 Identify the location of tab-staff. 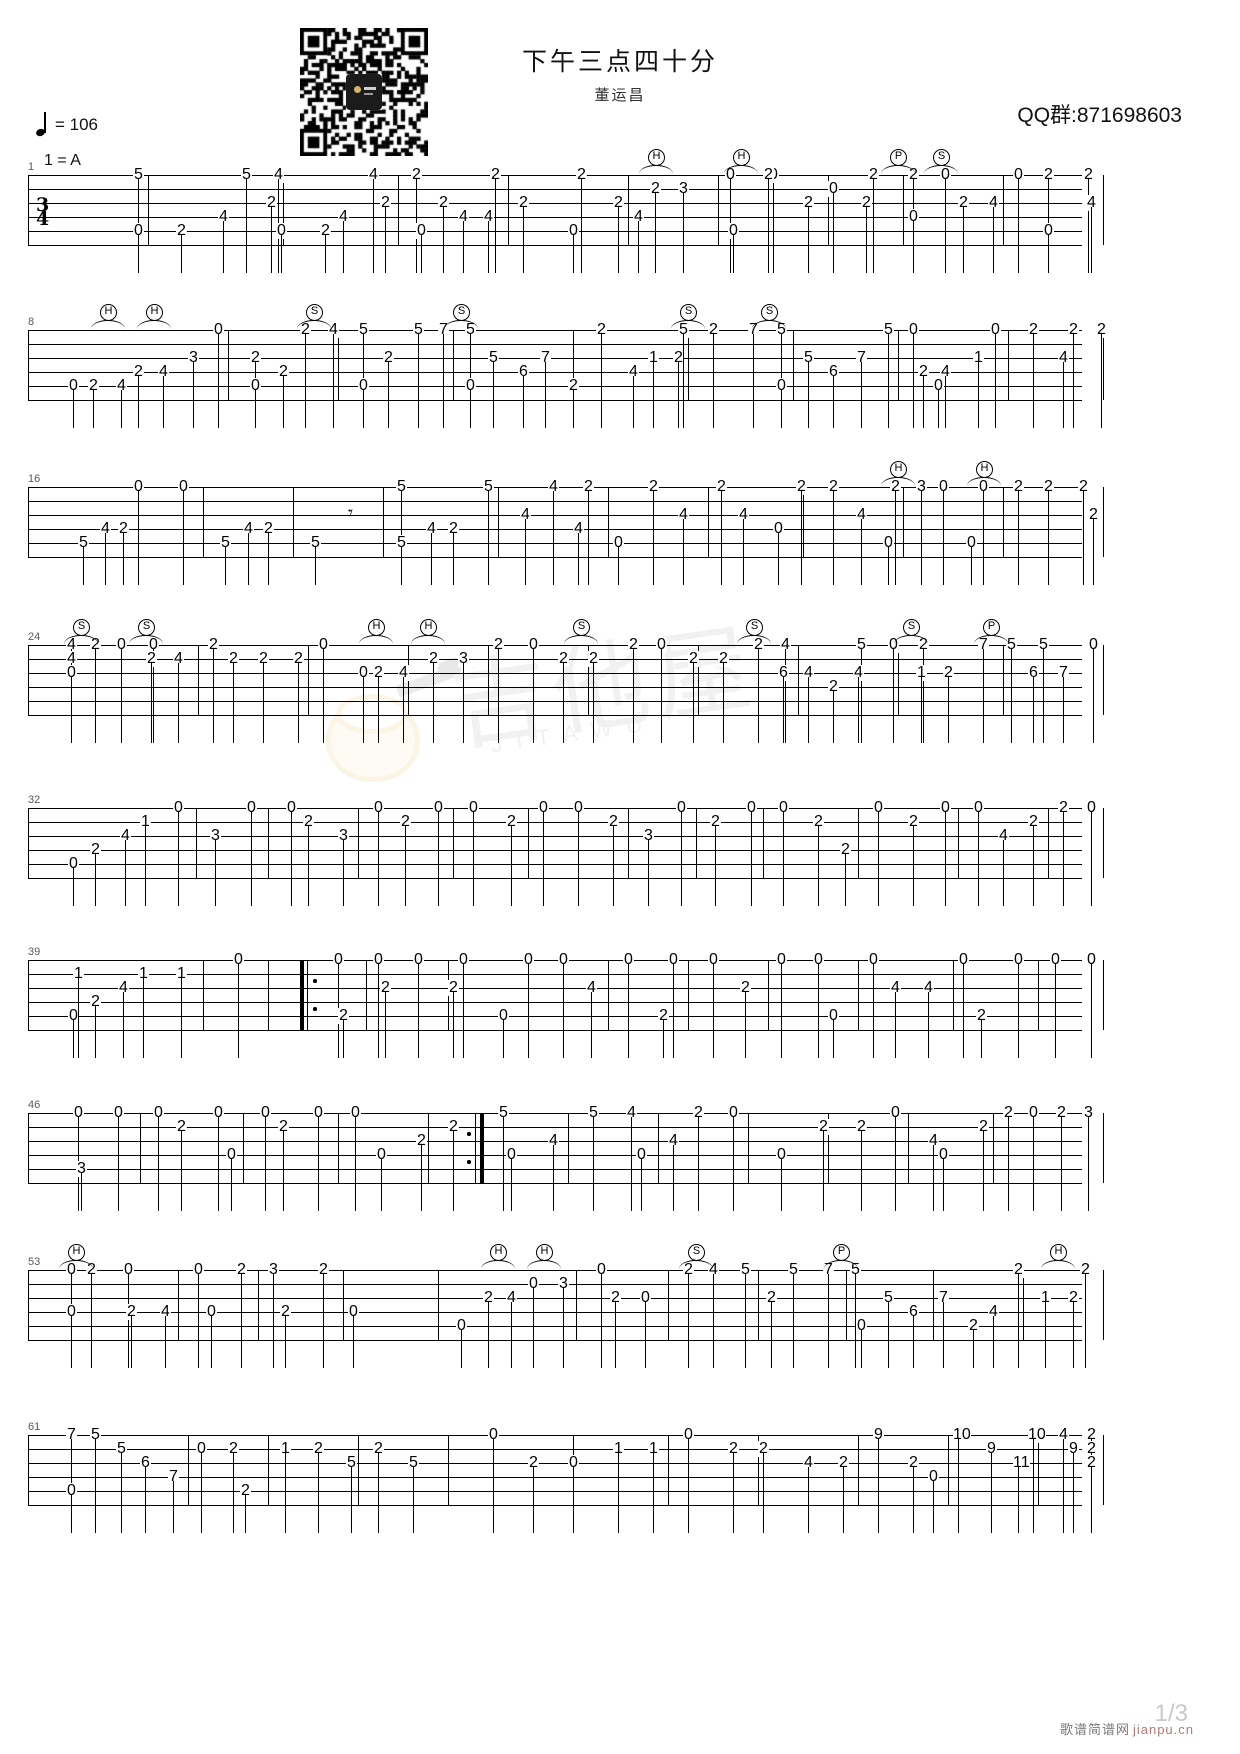
(555, 1305).